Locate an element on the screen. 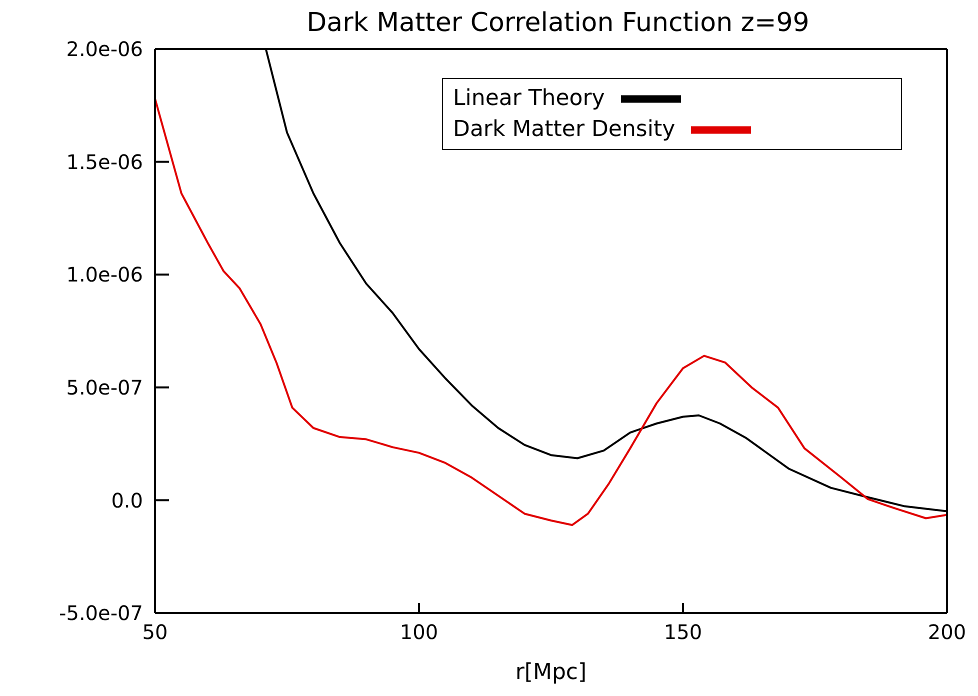 This screenshot has height=696, width=978. y-tick-label: 1.5e-06 is located at coordinates (104, 162).